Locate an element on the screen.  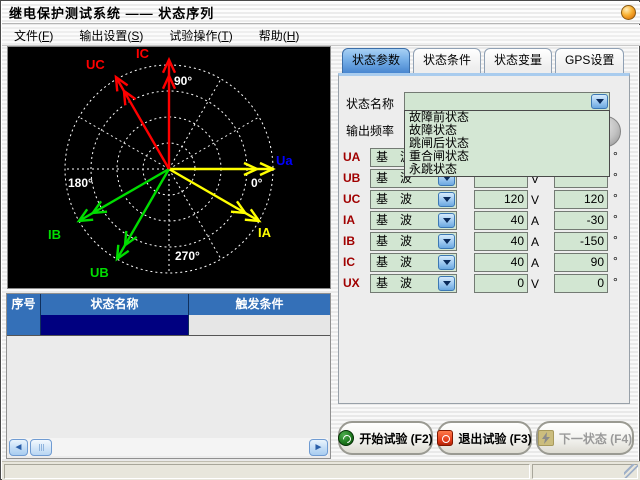
channel-label: UB is located at coordinates (352, 178).